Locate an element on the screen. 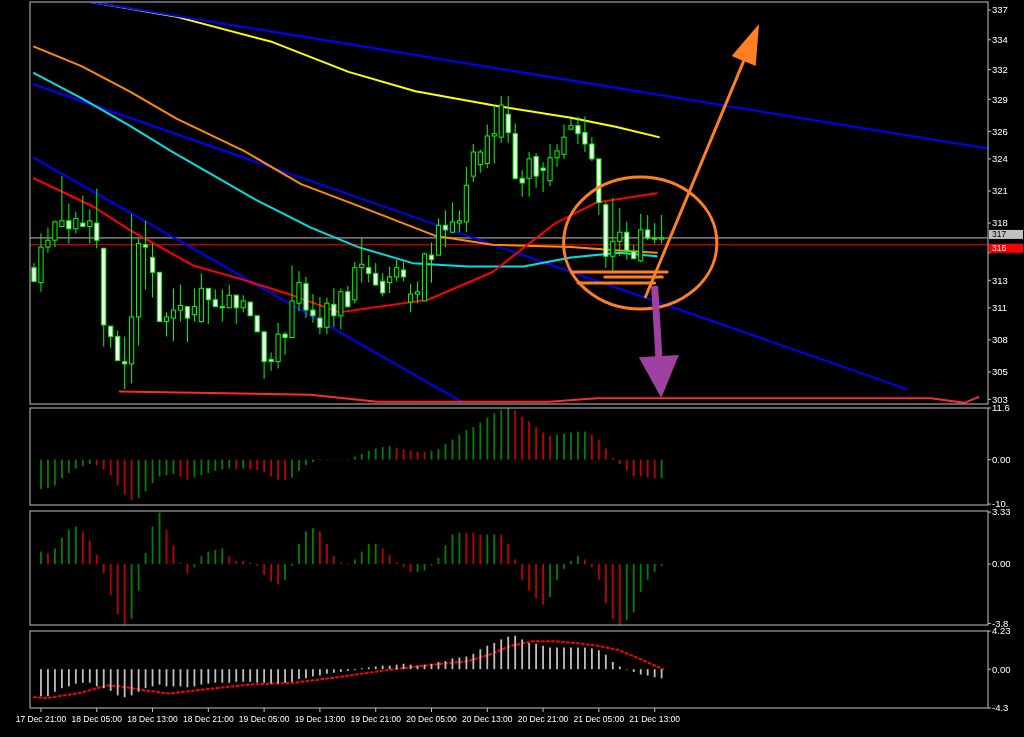 The height and width of the screenshot is (737, 1024). y-tick-label: 334 is located at coordinates (1000, 40).